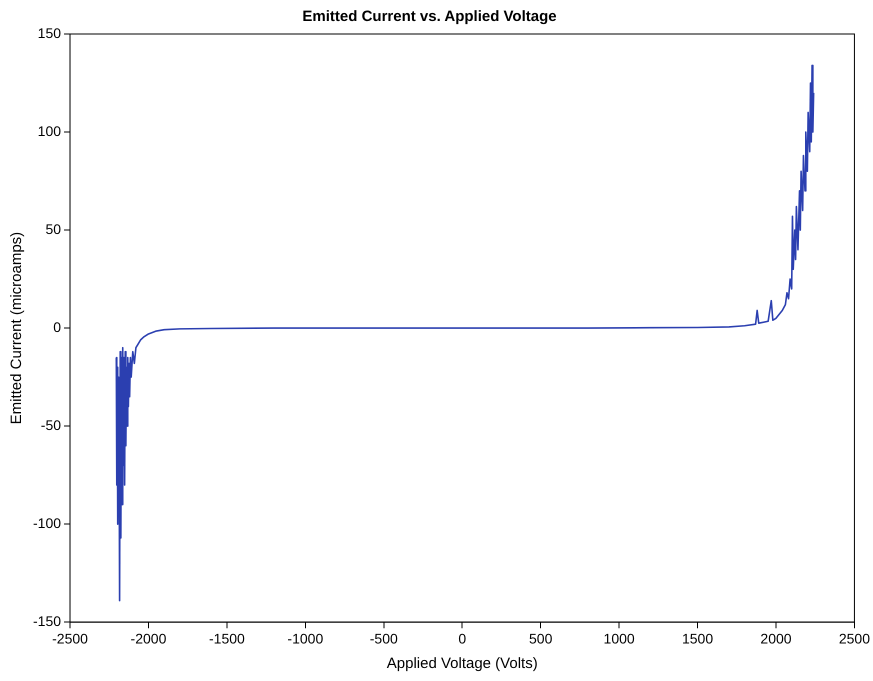 Image resolution: width=873 pixels, height=681 pixels. Describe the element at coordinates (47, 523) in the screenshot. I see `y-tick-label: -100` at that location.